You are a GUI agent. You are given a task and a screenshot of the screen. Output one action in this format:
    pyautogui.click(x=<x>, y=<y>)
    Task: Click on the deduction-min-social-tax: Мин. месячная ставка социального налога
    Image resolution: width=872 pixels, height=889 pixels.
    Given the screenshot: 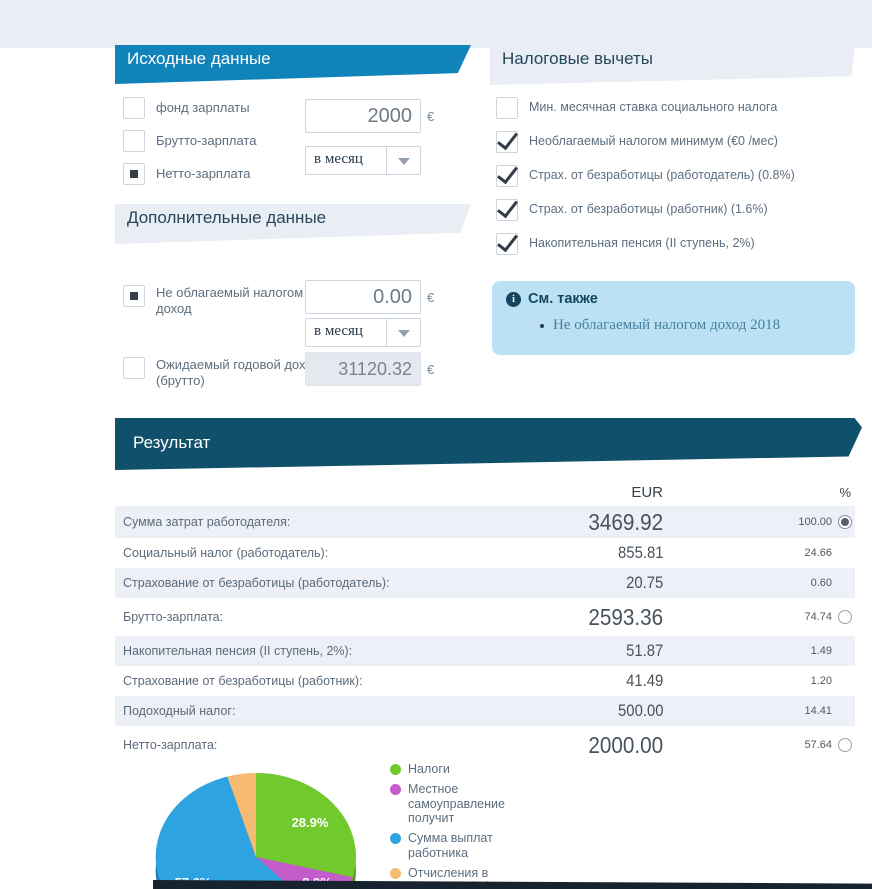 What is the action you would take?
    pyautogui.click(x=636, y=108)
    